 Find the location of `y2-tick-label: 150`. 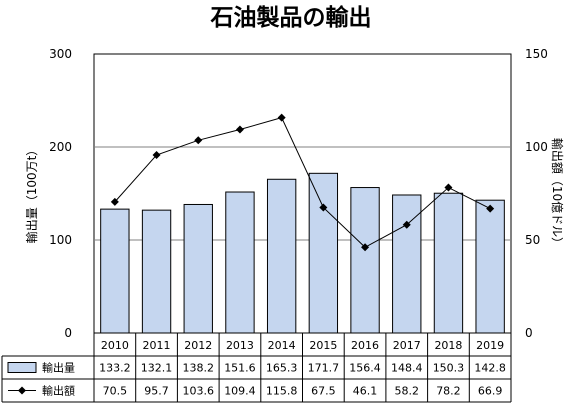

y2-tick-label: 150 is located at coordinates (536, 54).